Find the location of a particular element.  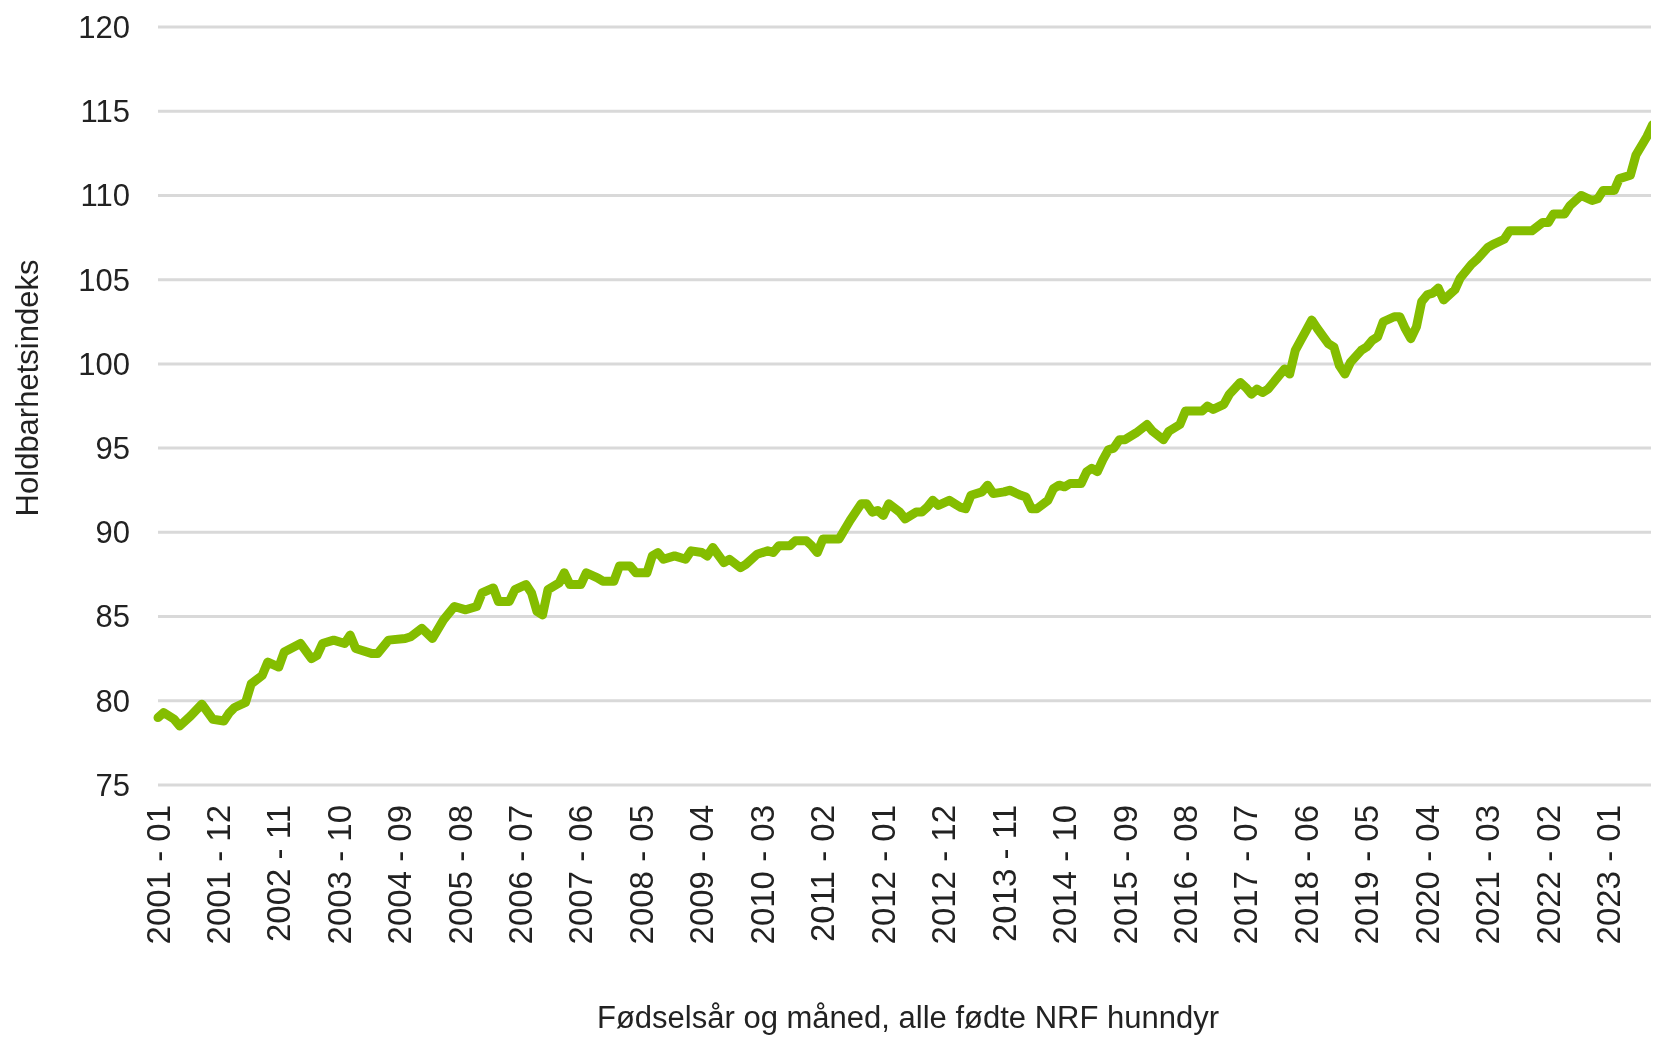

y-tick-label: 105 is located at coordinates (104, 280).